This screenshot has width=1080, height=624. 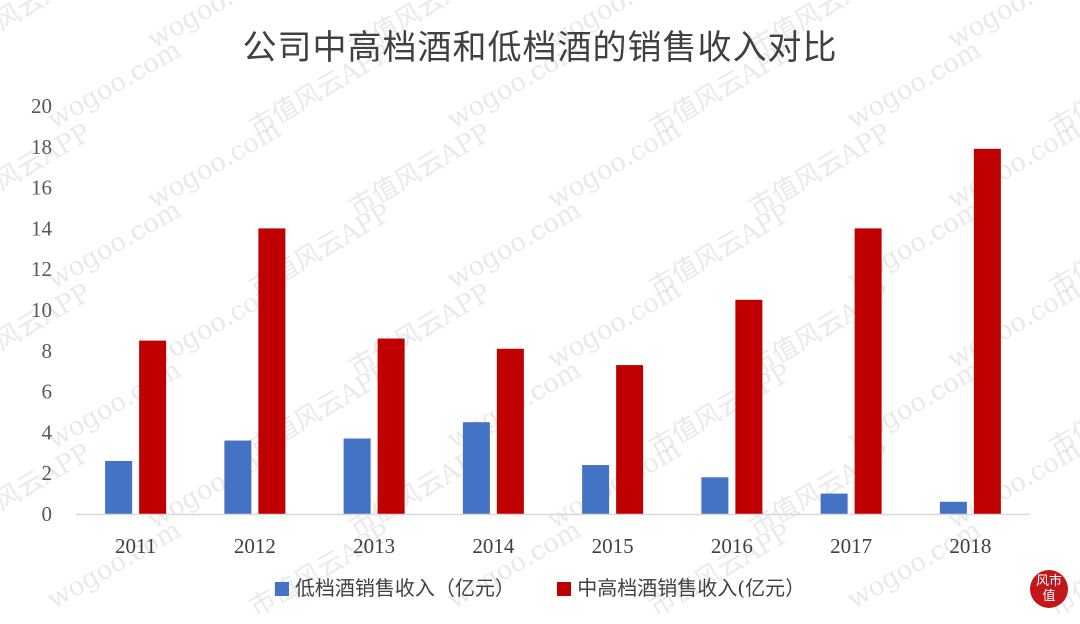 What do you see at coordinates (41, 310) in the screenshot?
I see `y-tick-label: 10` at bounding box center [41, 310].